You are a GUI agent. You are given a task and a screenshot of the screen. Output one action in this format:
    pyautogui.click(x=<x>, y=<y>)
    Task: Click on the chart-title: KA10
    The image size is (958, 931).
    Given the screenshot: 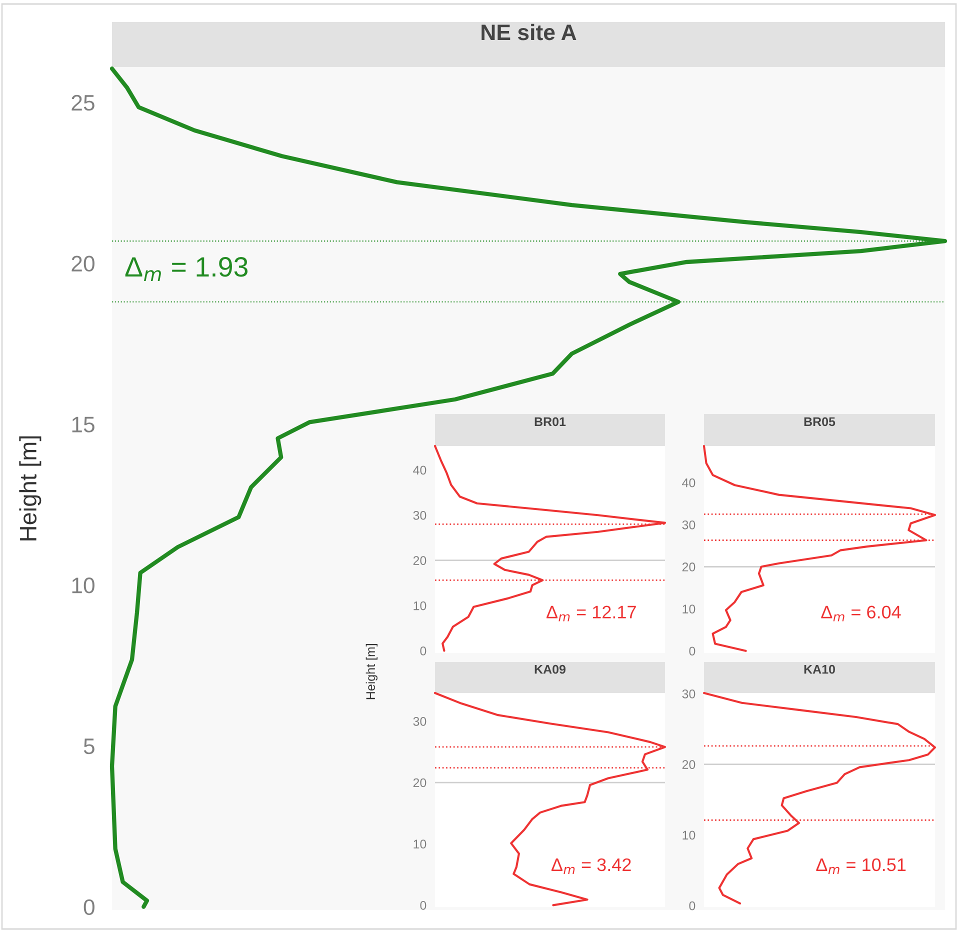 What is the action you would take?
    pyautogui.click(x=819, y=669)
    